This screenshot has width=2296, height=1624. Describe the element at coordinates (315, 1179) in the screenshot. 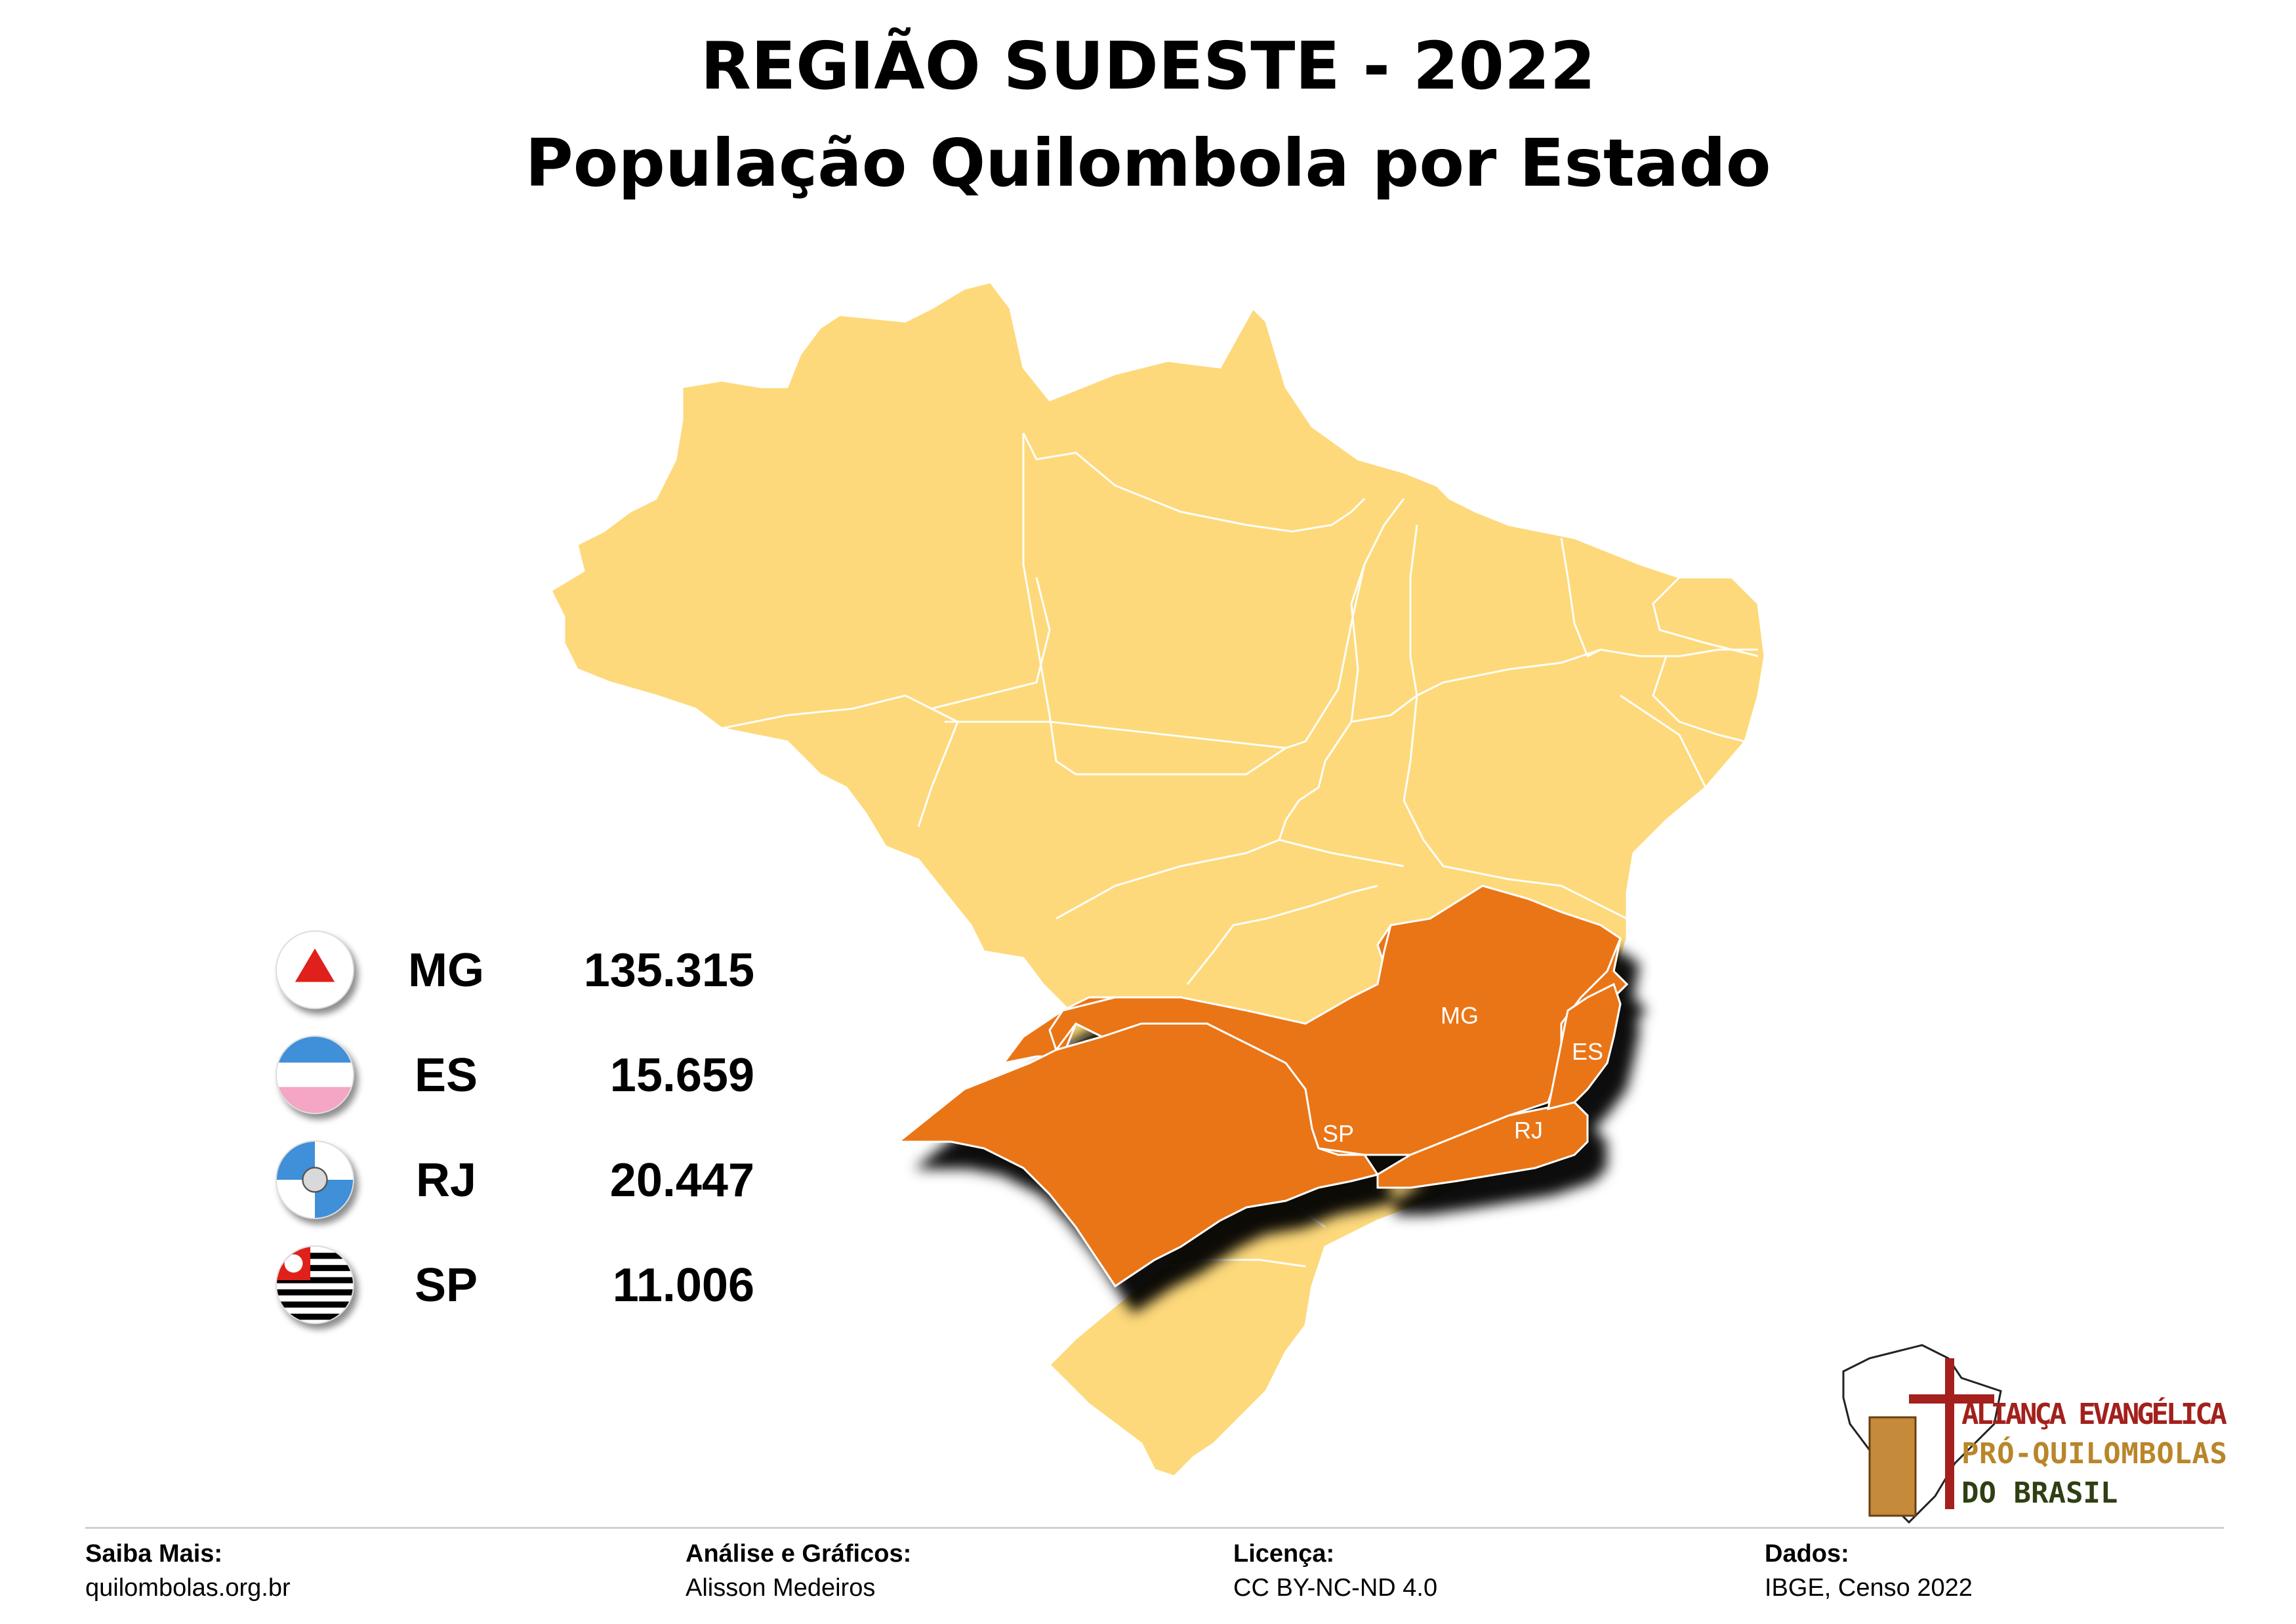

I see `rio-de-janeiro-flag-icon` at that location.